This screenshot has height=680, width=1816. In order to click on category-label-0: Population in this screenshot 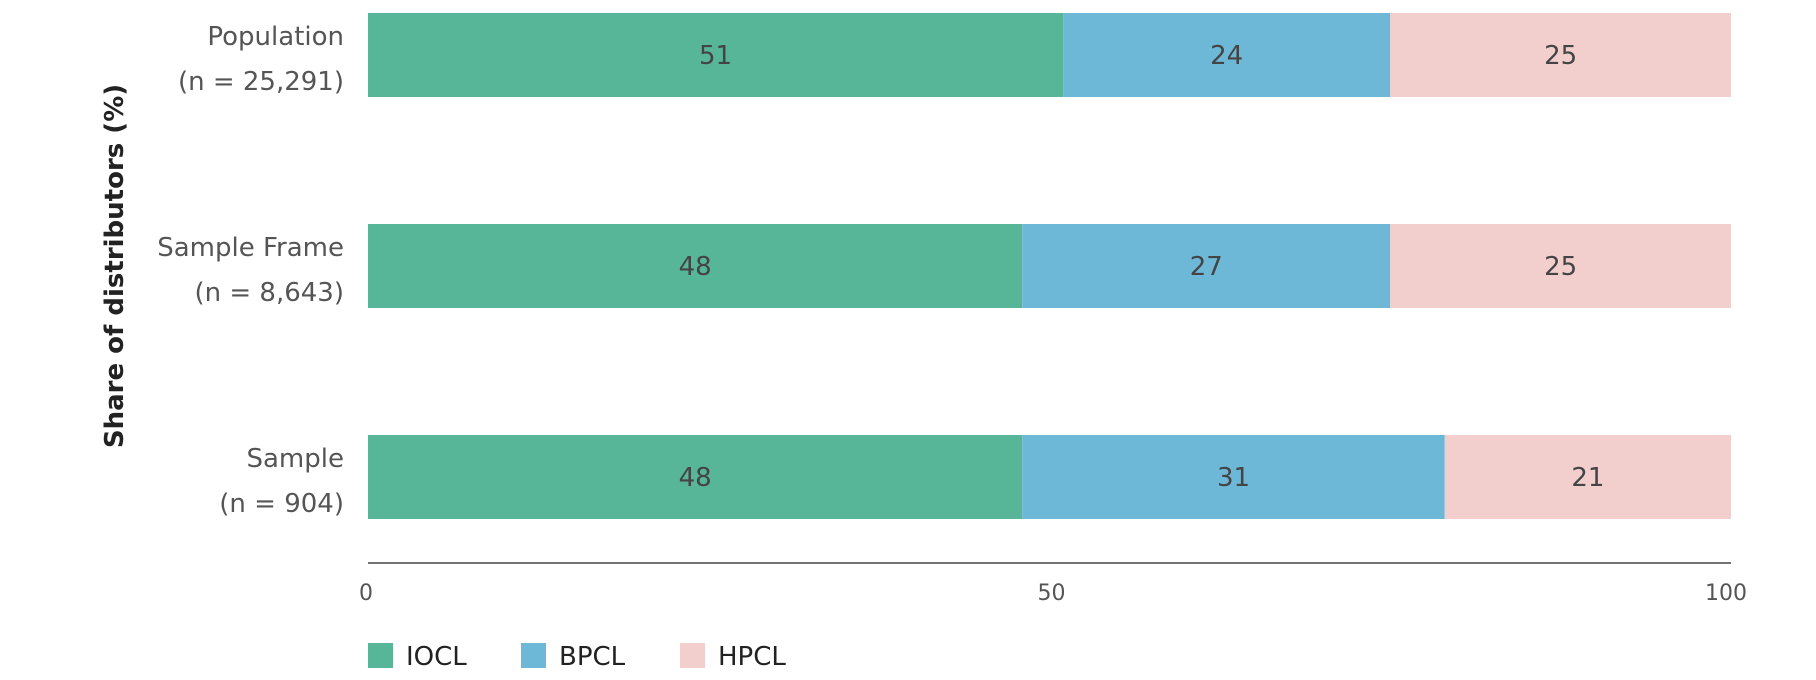, I will do `click(275, 37)`.